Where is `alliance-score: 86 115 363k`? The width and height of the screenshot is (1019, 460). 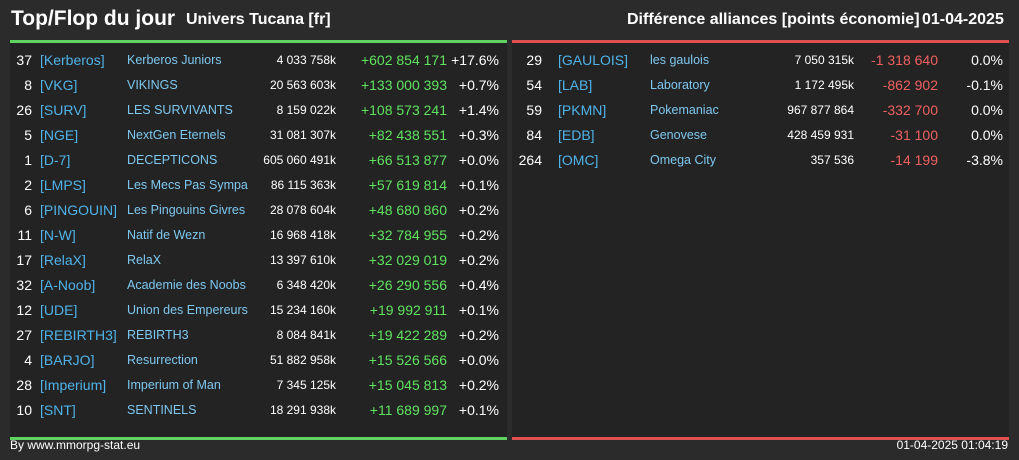 alliance-score: 86 115 363k is located at coordinates (303, 185).